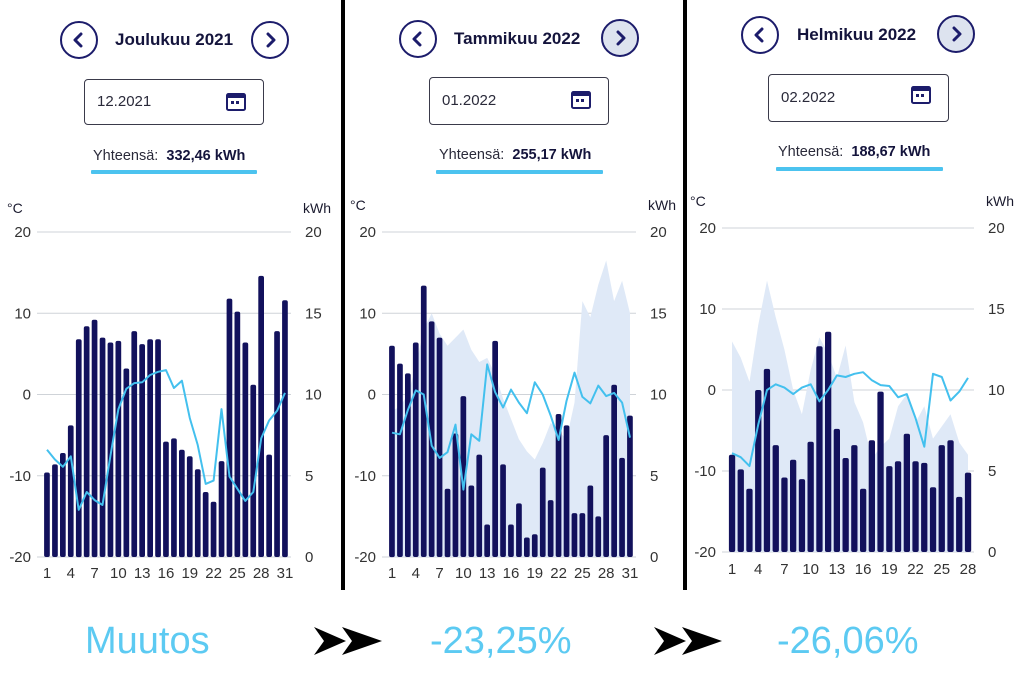 The height and width of the screenshot is (696, 1024). What do you see at coordinates (469, 100) in the screenshot?
I see `date-value: 01.2022` at bounding box center [469, 100].